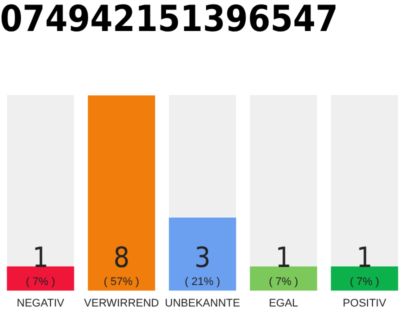 The width and height of the screenshot is (410, 320). Describe the element at coordinates (364, 303) in the screenshot. I see `x-tick-label: POSITIV` at that location.